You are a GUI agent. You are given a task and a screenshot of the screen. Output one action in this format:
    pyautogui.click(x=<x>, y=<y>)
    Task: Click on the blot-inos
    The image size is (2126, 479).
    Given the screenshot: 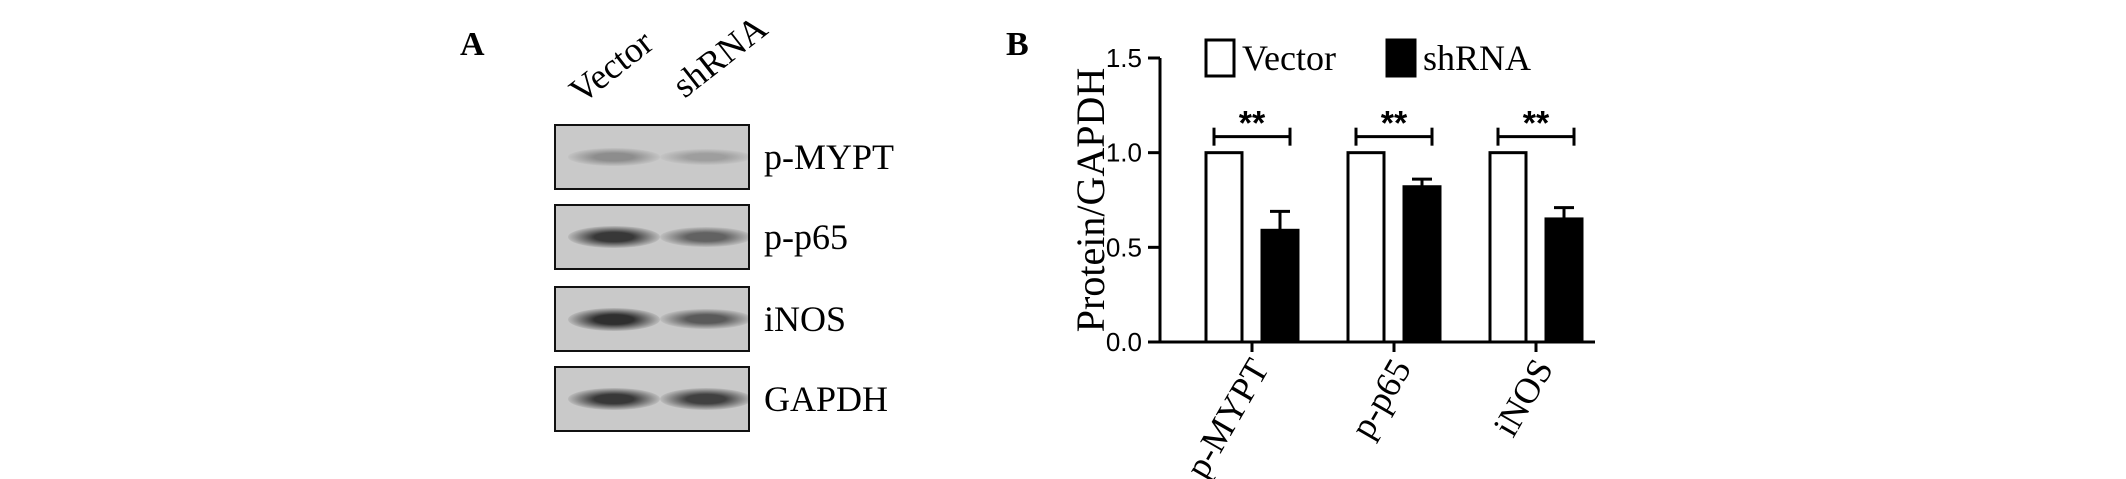 What is the action you would take?
    pyautogui.click(x=652, y=319)
    